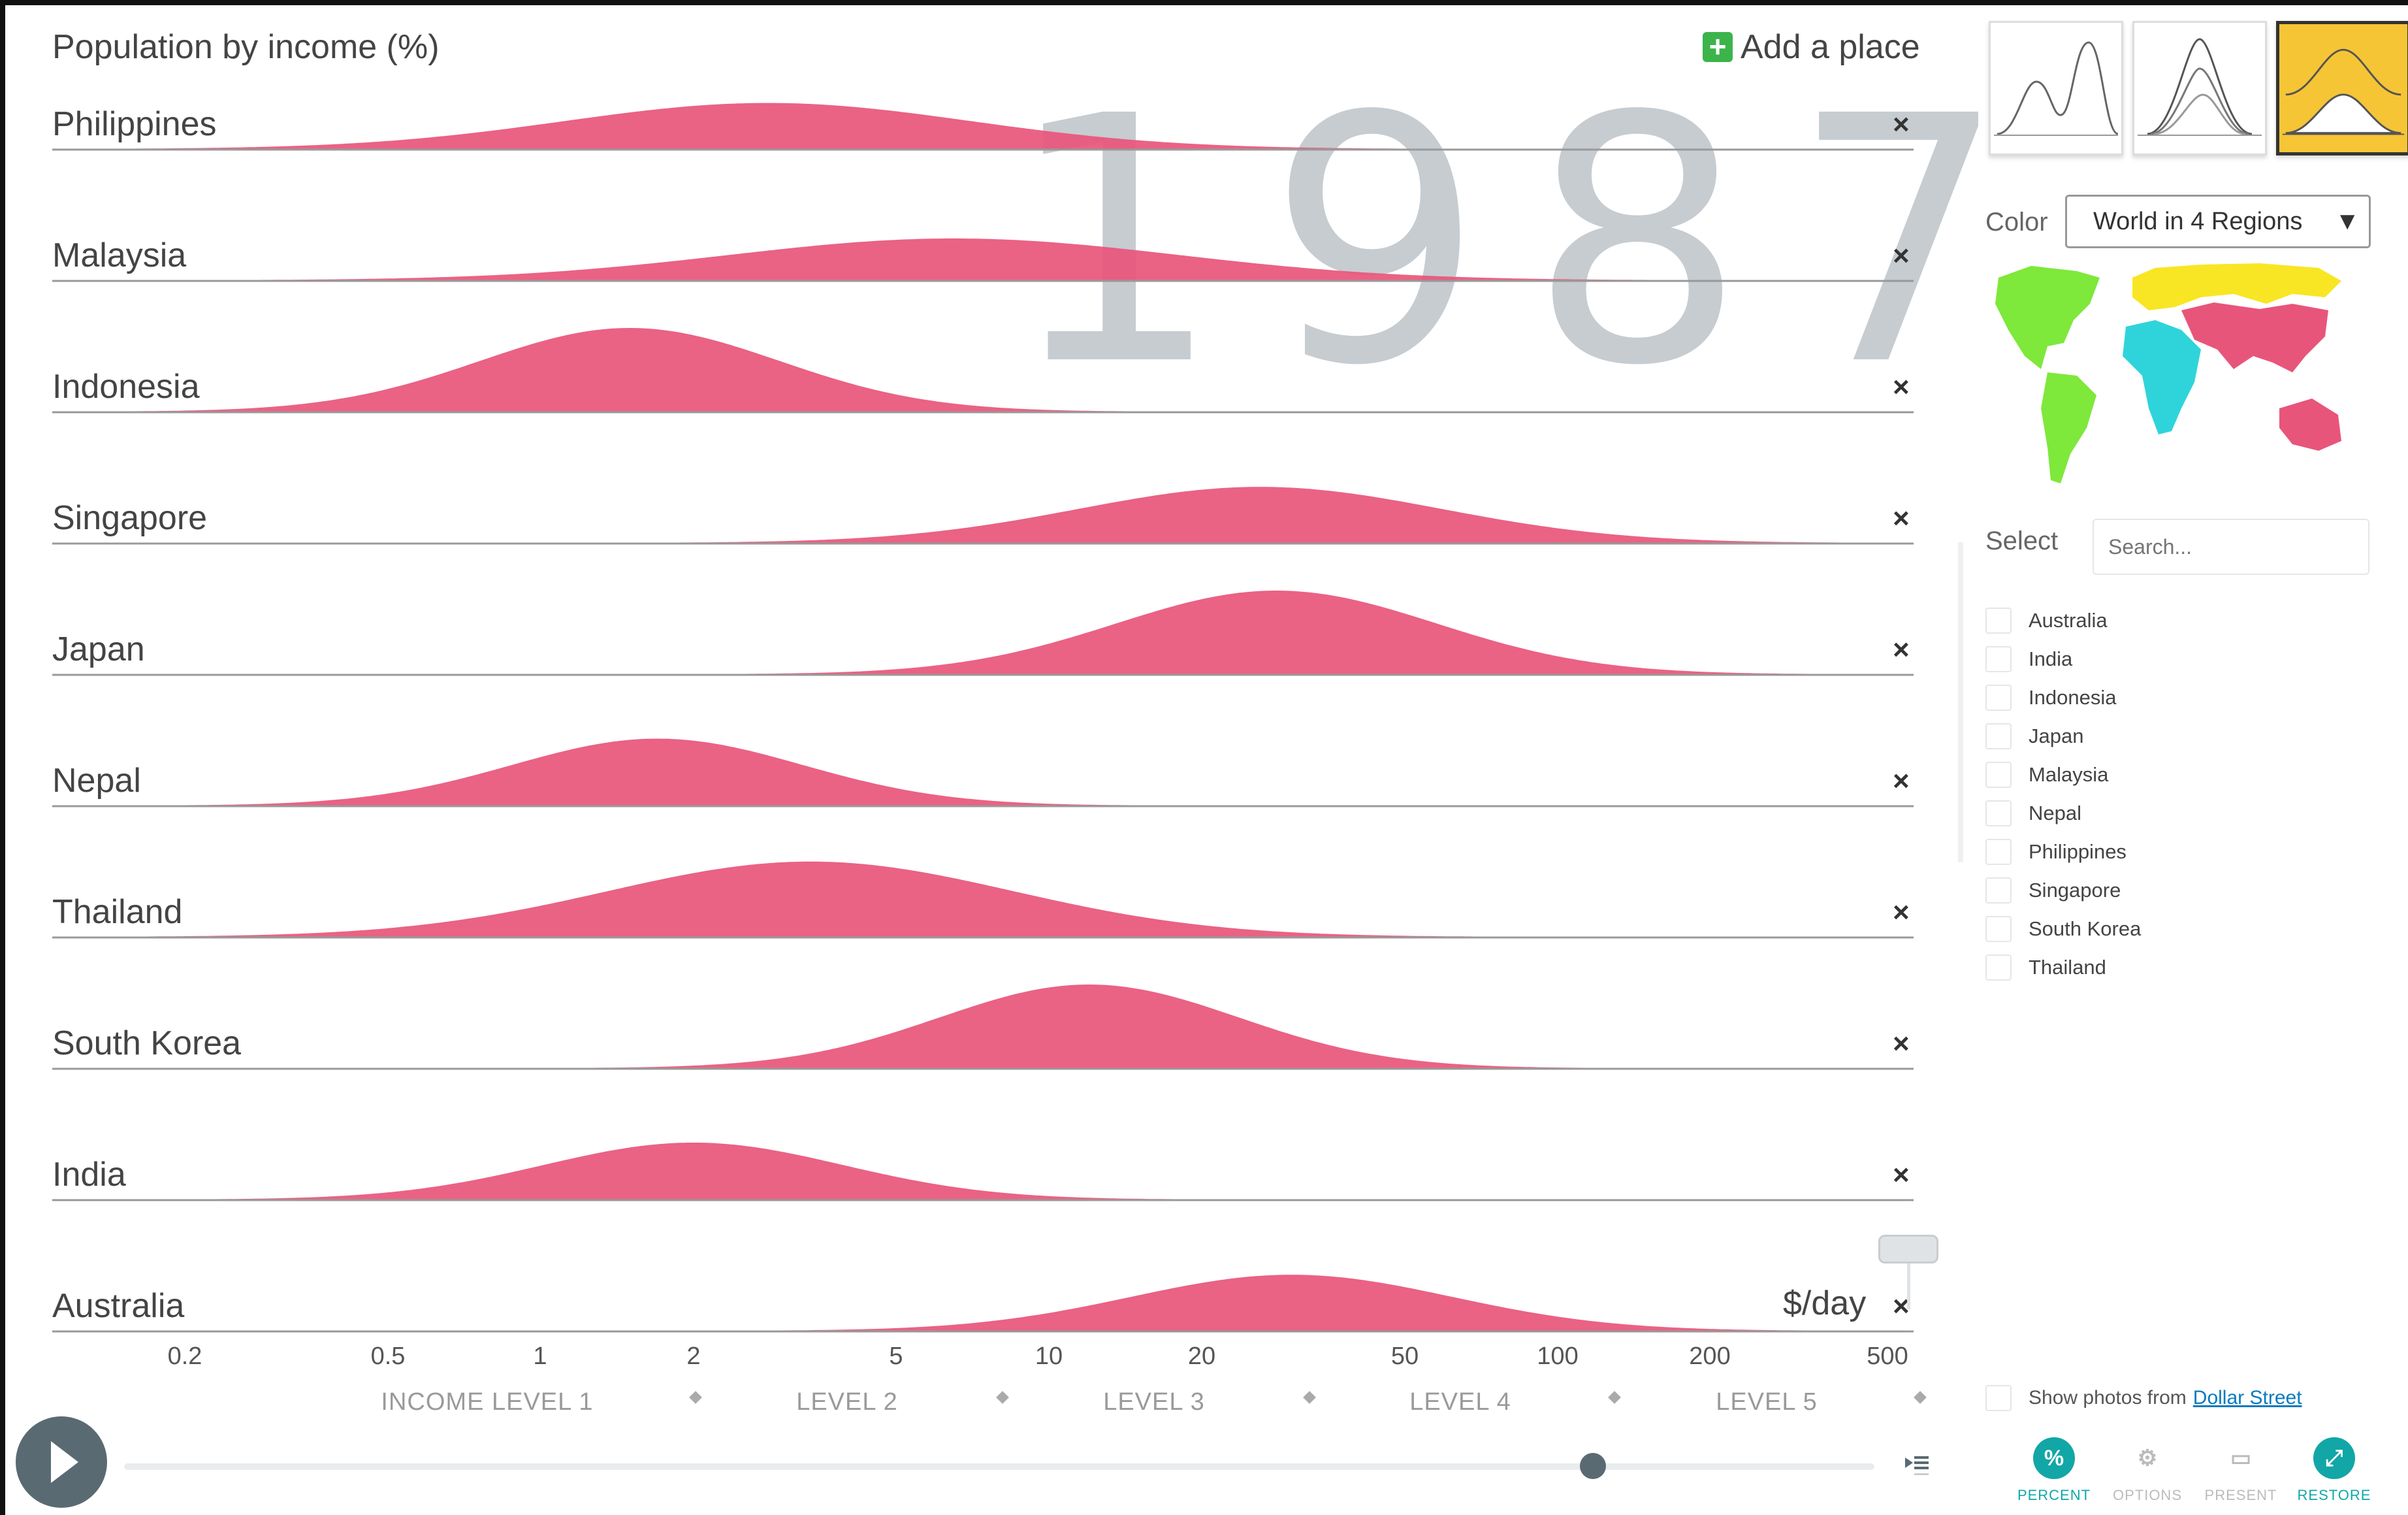 This screenshot has height=1515, width=2408. I want to click on country-option-australia: Australia, so click(2063, 620).